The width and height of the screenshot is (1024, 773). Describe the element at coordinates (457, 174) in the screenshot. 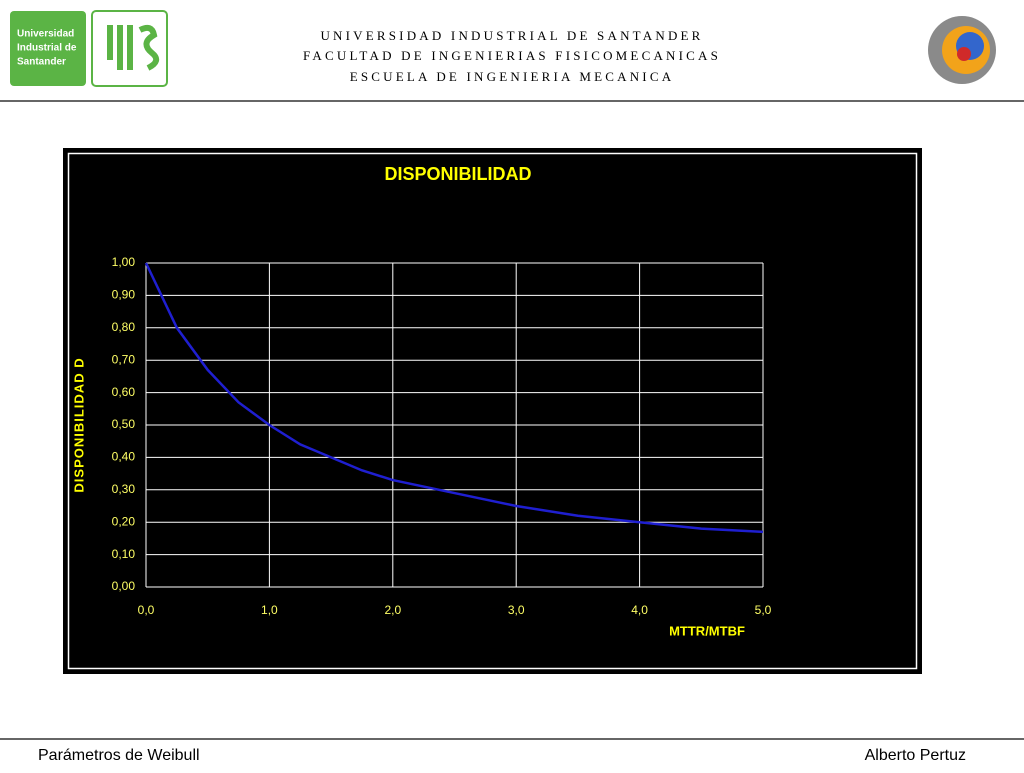

I see `chart-title: DISPONIBILIDAD` at that location.